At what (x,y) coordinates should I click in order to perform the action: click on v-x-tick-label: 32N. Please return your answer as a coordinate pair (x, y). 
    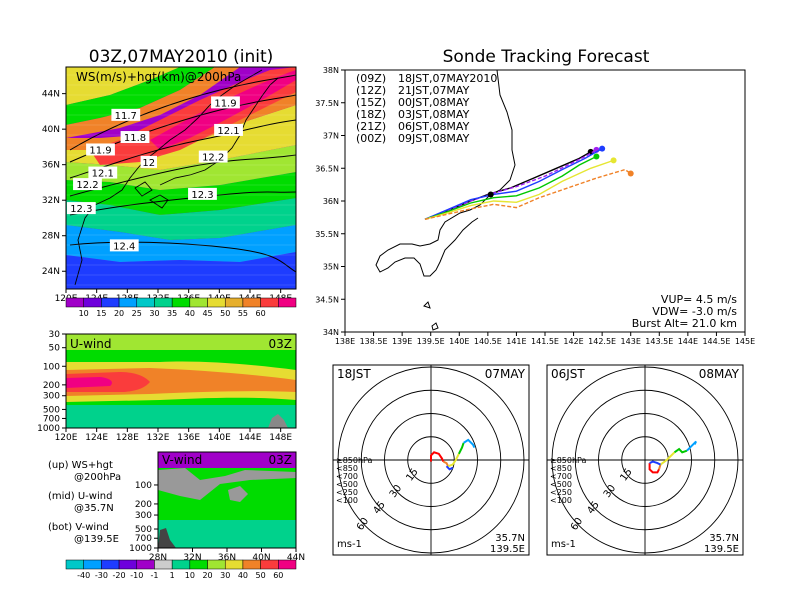
    Looking at the image, I should click on (192, 558).